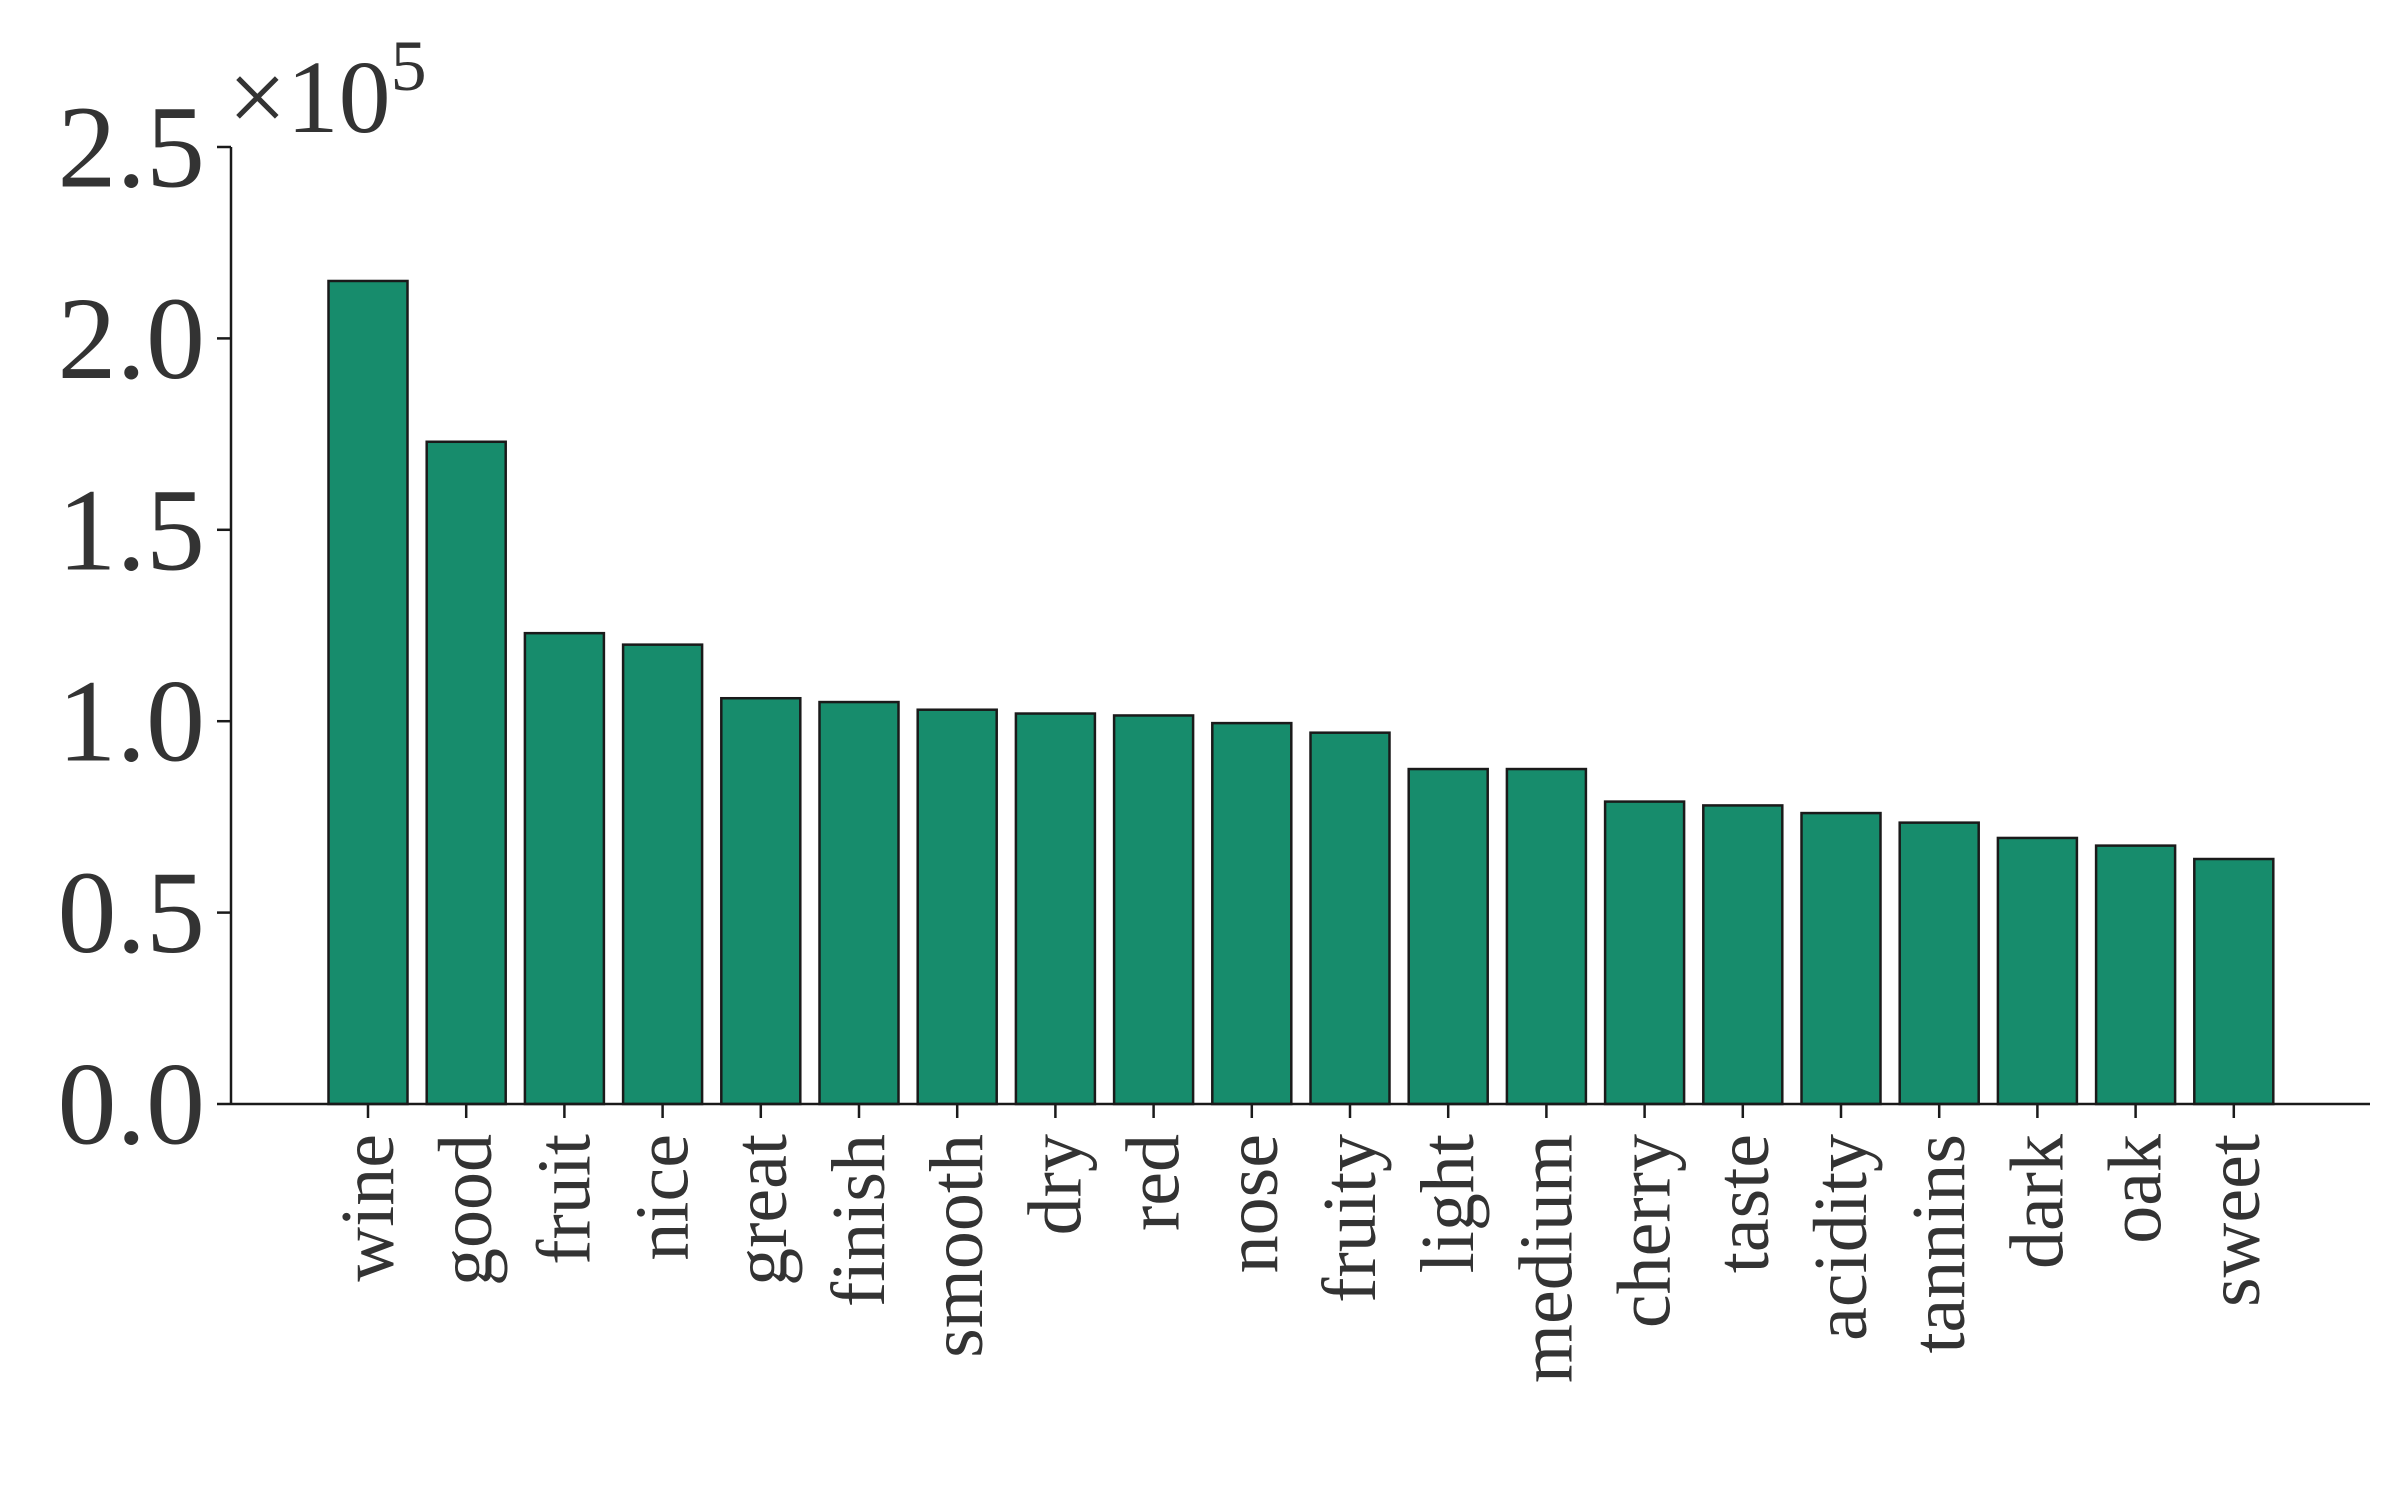 The width and height of the screenshot is (2400, 1500). Describe the element at coordinates (144, 626) in the screenshot. I see `y-axis-ticks: 0.0 0.5 1.0 1.5 2.0 2.5` at that location.